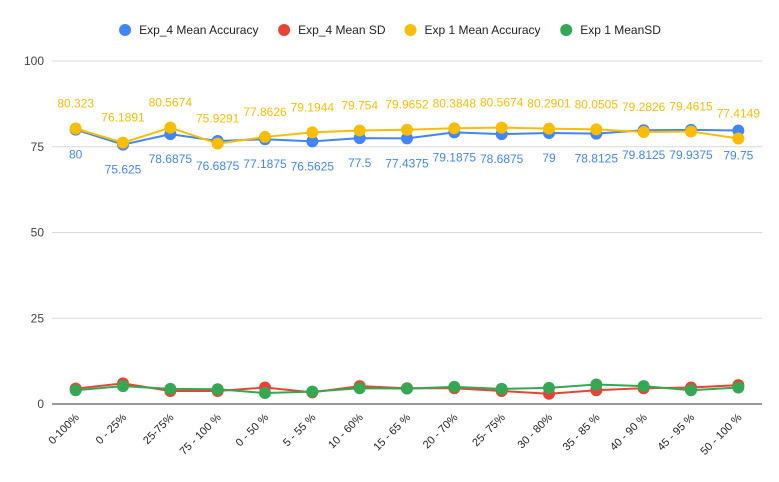 The height and width of the screenshot is (482, 779). I want to click on x-tick-label: 0-100%, so click(63, 428).